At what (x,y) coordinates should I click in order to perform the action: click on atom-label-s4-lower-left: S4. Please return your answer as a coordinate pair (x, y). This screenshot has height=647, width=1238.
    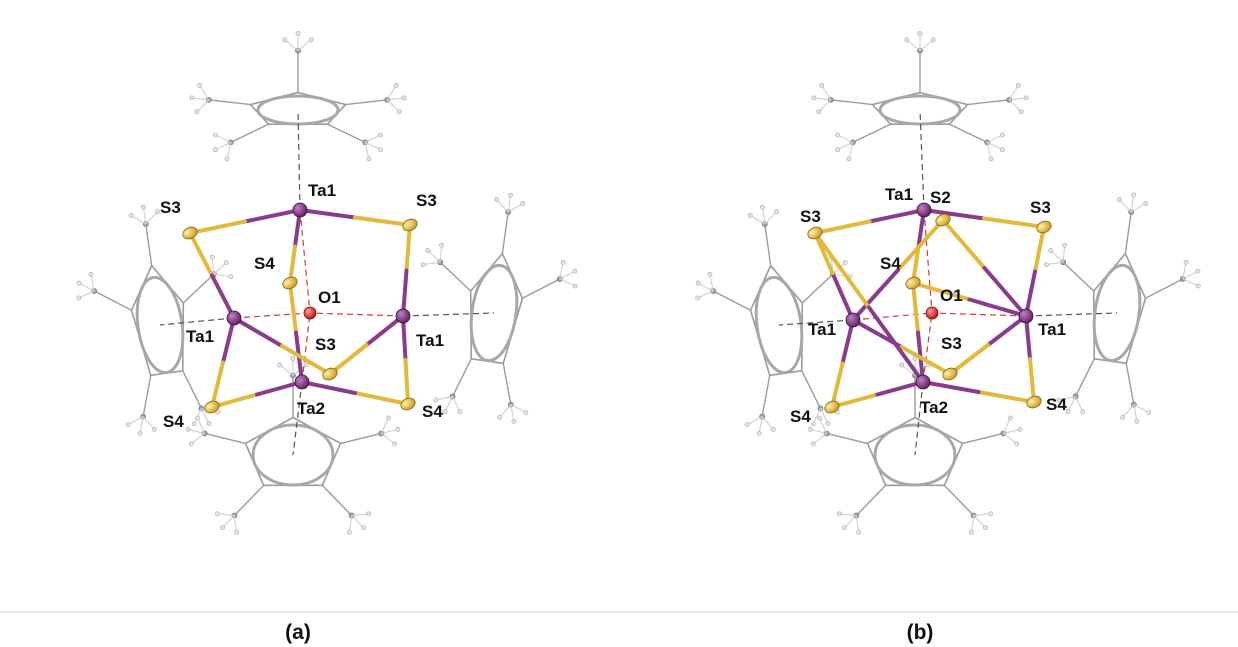
    Looking at the image, I should click on (173, 421).